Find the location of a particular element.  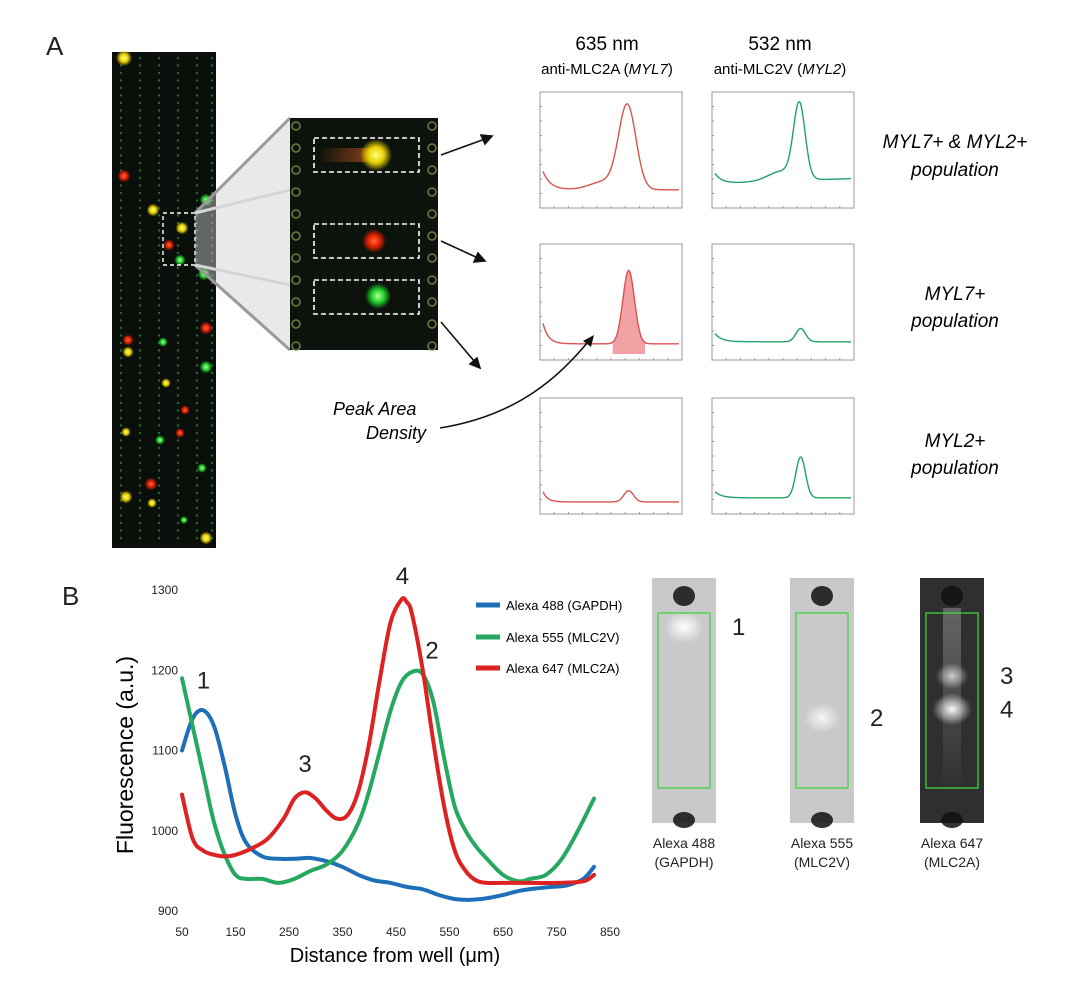

gel-lane: 2 Alexa 555 (MLC2V) is located at coordinates (836, 724).